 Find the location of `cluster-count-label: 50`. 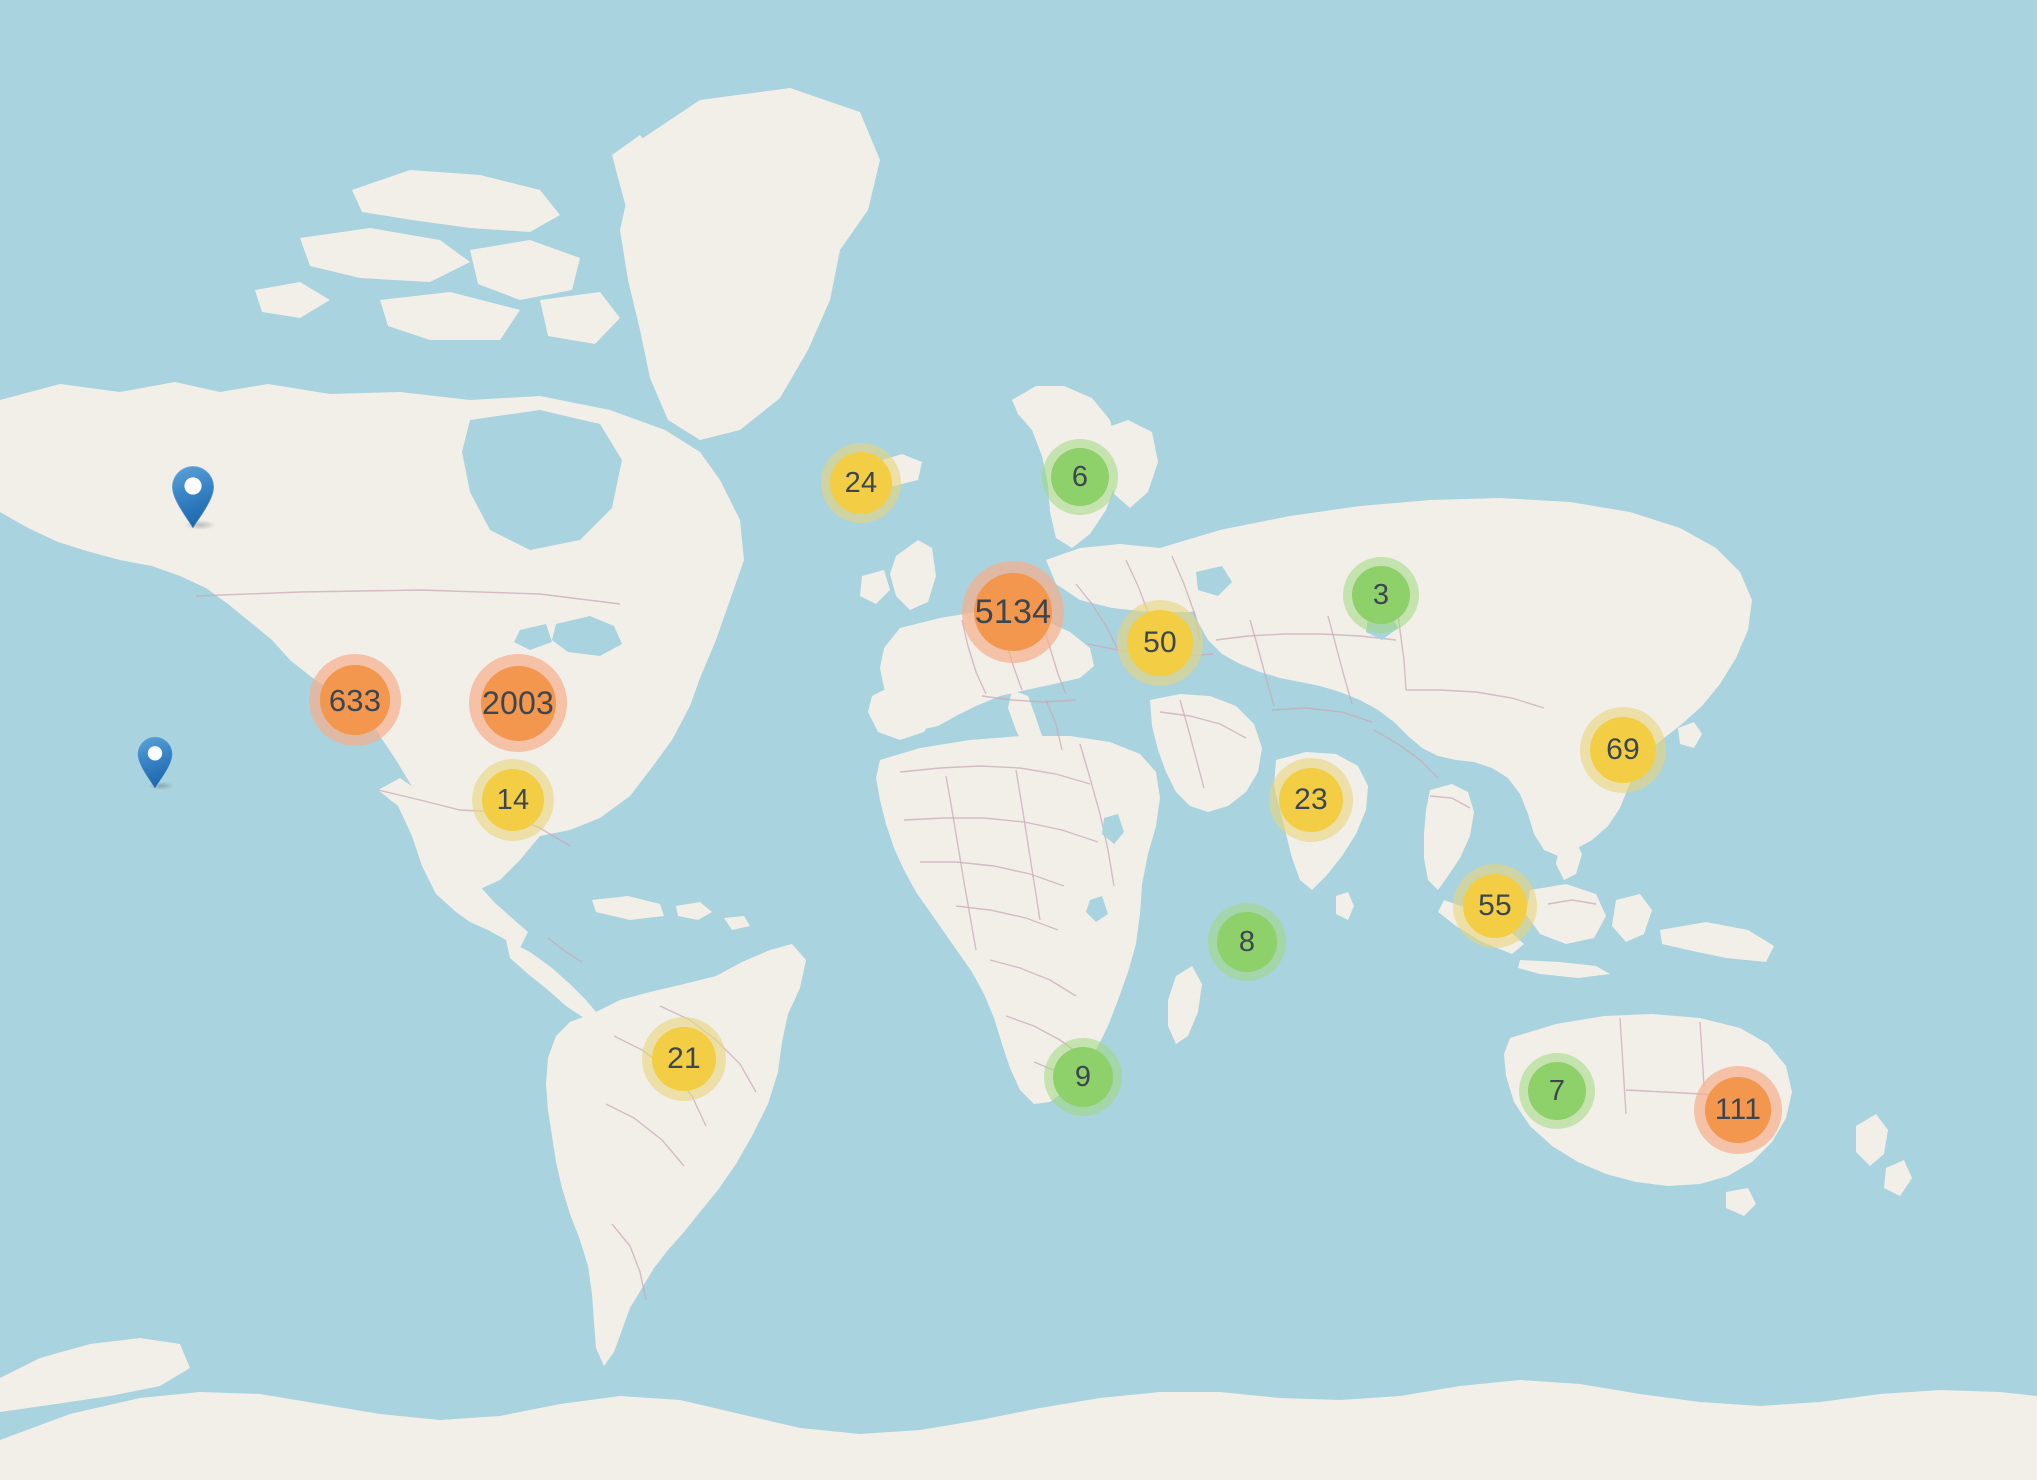

cluster-count-label: 50 is located at coordinates (1160, 642).